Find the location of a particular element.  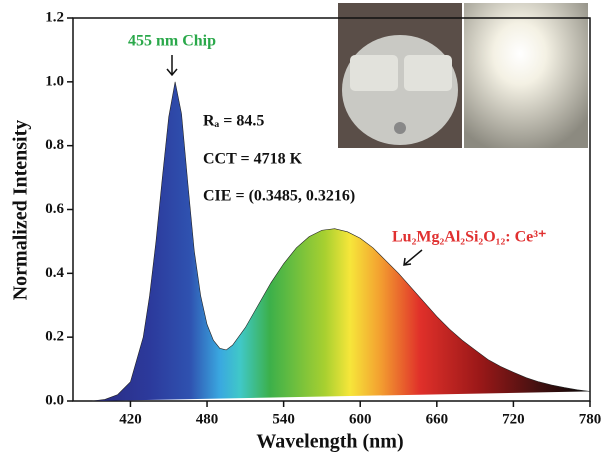

x-axis-title: Wavelength (nm) is located at coordinates (329, 442).